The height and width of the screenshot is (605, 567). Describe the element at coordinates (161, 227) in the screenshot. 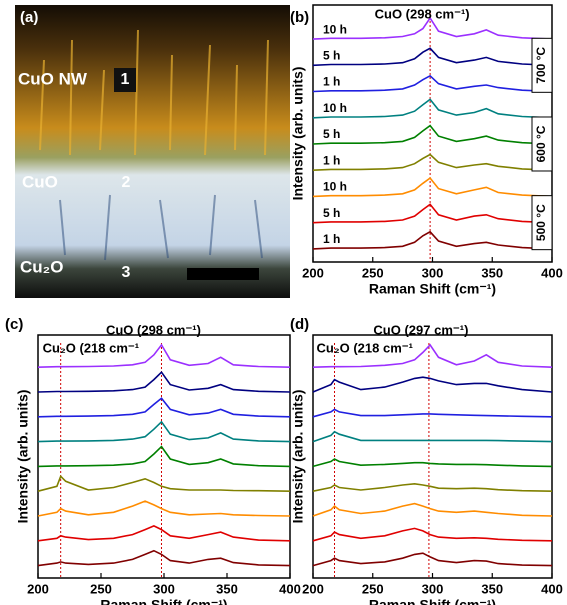

I see `grain-boundaries` at that location.